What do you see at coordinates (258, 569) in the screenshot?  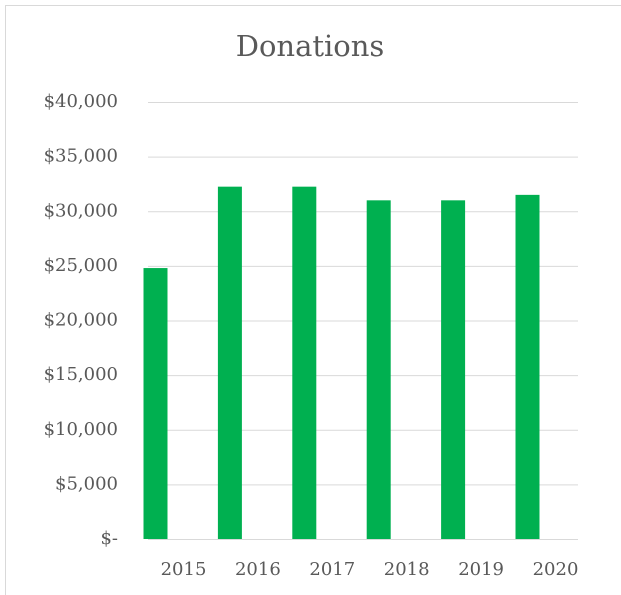 I see `x-tick-label: 2016` at bounding box center [258, 569].